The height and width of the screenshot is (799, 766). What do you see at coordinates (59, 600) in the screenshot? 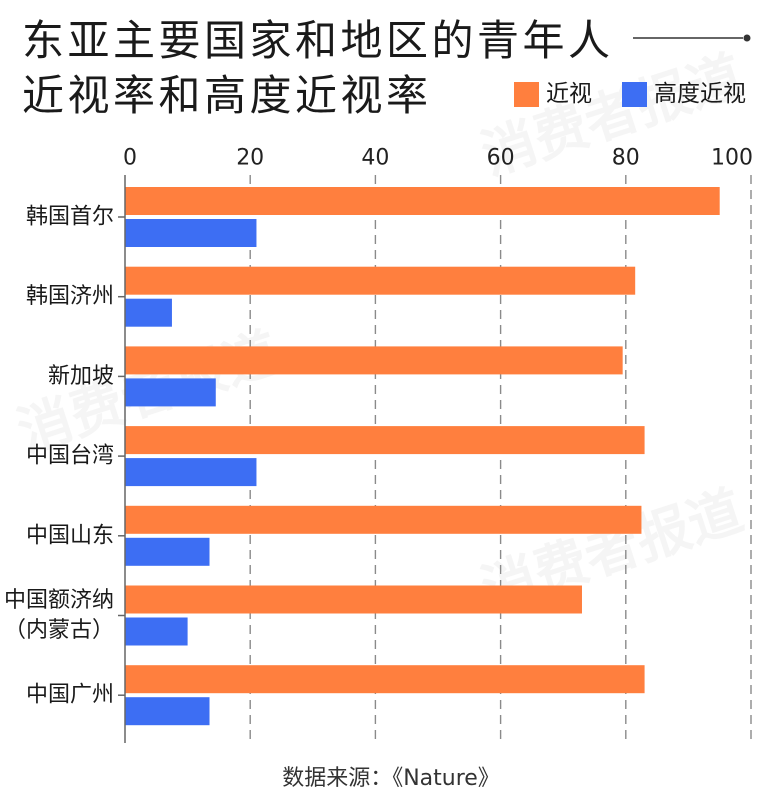
I see `category-label-5-line-1: 中国额济纳` at bounding box center [59, 600].